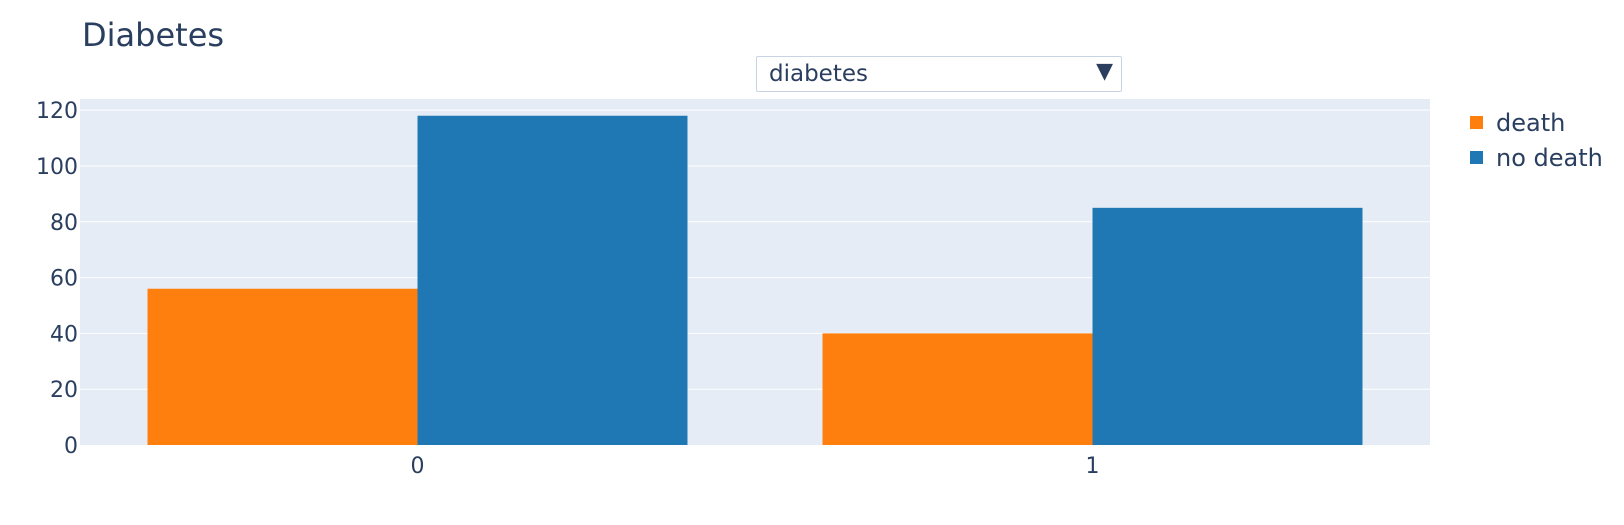  Describe the element at coordinates (1104, 71) in the screenshot. I see `triangle-down-icon: ▼` at that location.